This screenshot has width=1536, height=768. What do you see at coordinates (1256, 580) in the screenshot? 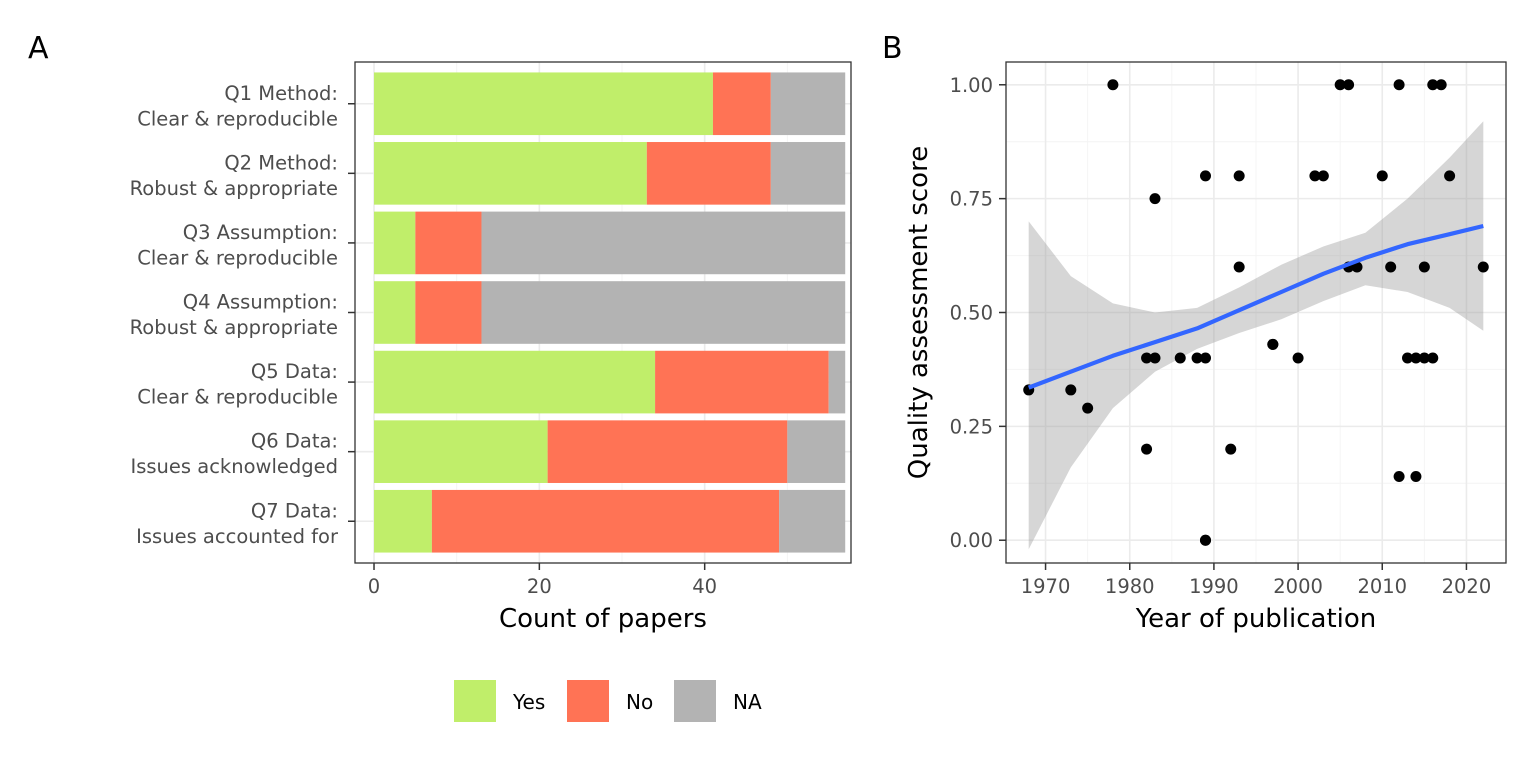
I see `scatter-chart-x-axis: 1970 1980 1990 2000 2010 2020` at bounding box center [1256, 580].